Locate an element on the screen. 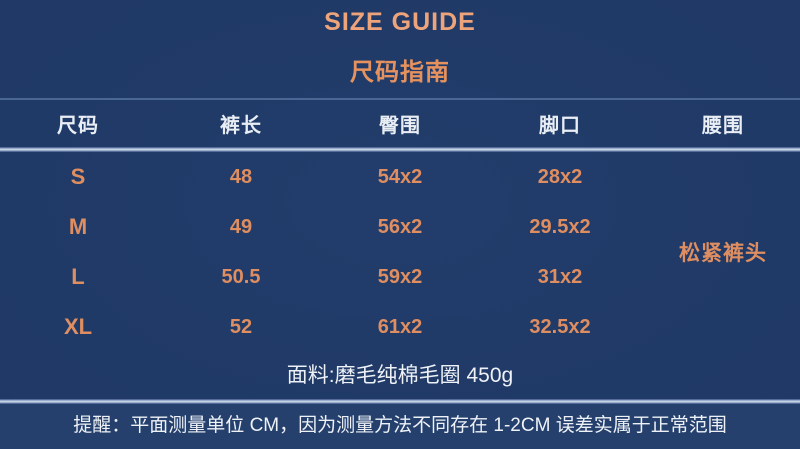  column-header-pants-length: 裤长 is located at coordinates (241, 126).